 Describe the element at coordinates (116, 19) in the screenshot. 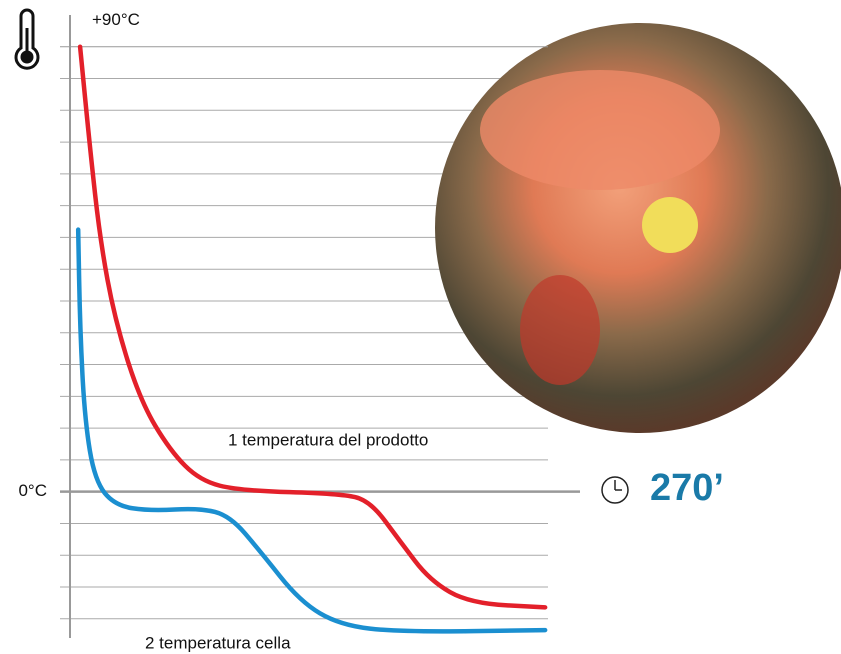

I see `y-tick-label: +90°C` at that location.